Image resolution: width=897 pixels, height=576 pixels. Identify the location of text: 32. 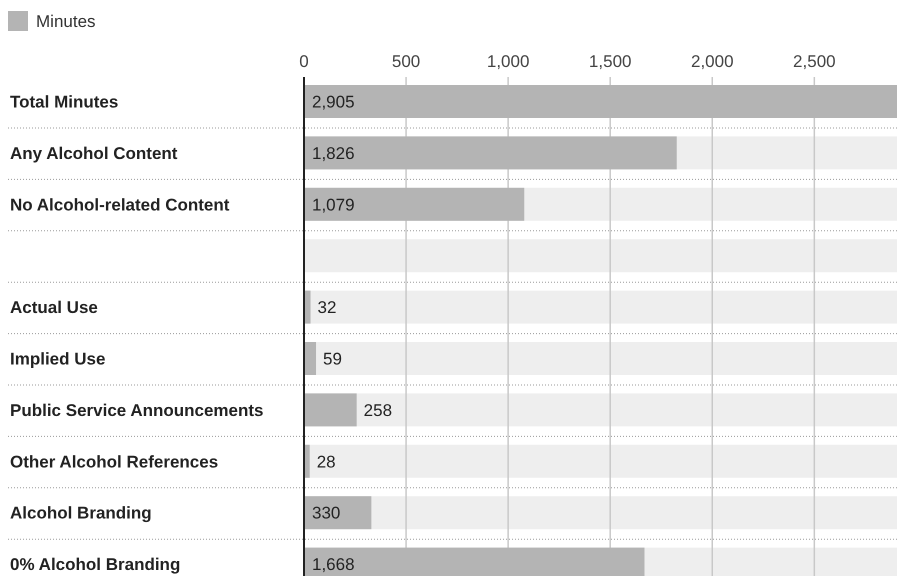
(327, 308).